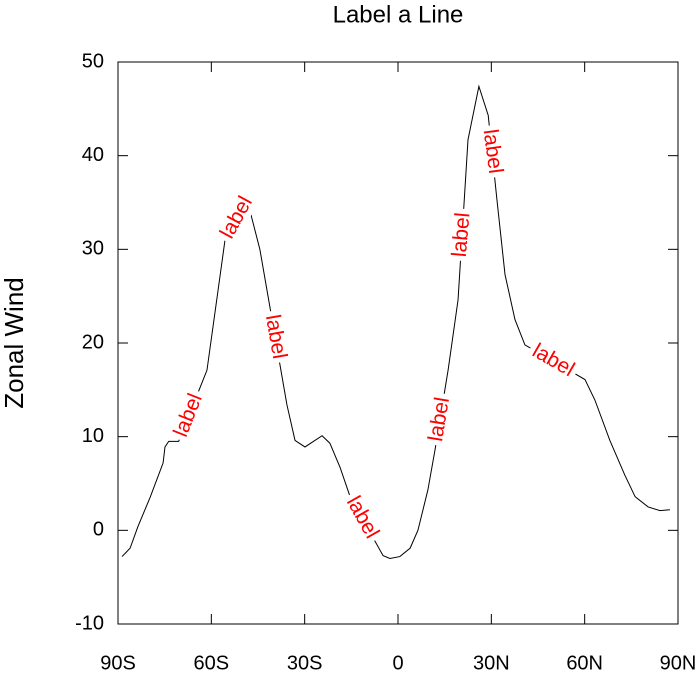 This screenshot has height=677, width=700. What do you see at coordinates (14, 343) in the screenshot?
I see `y-axis-label: Zonal Wind` at bounding box center [14, 343].